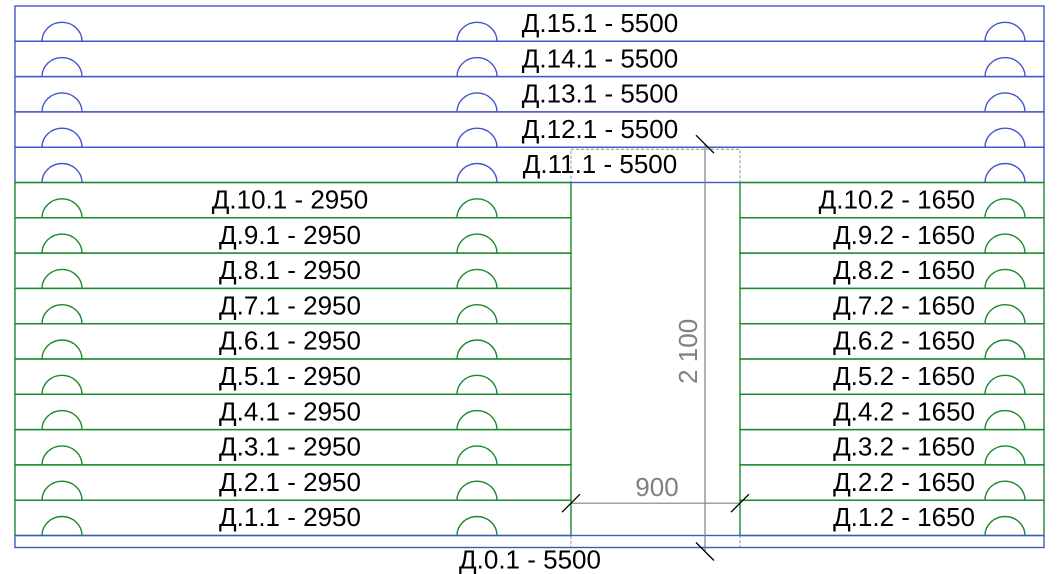  What do you see at coordinates (600, 129) in the screenshot?
I see `log-course-label: Д.12.1 - 5500` at bounding box center [600, 129].